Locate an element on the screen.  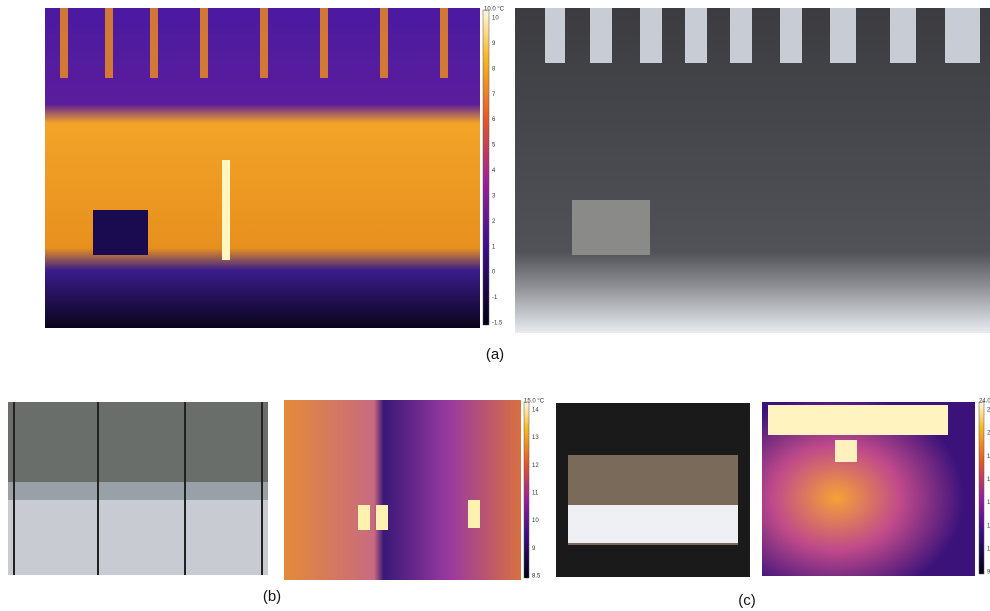
colorbar-tick-label: 4 is located at coordinates (494, 171).